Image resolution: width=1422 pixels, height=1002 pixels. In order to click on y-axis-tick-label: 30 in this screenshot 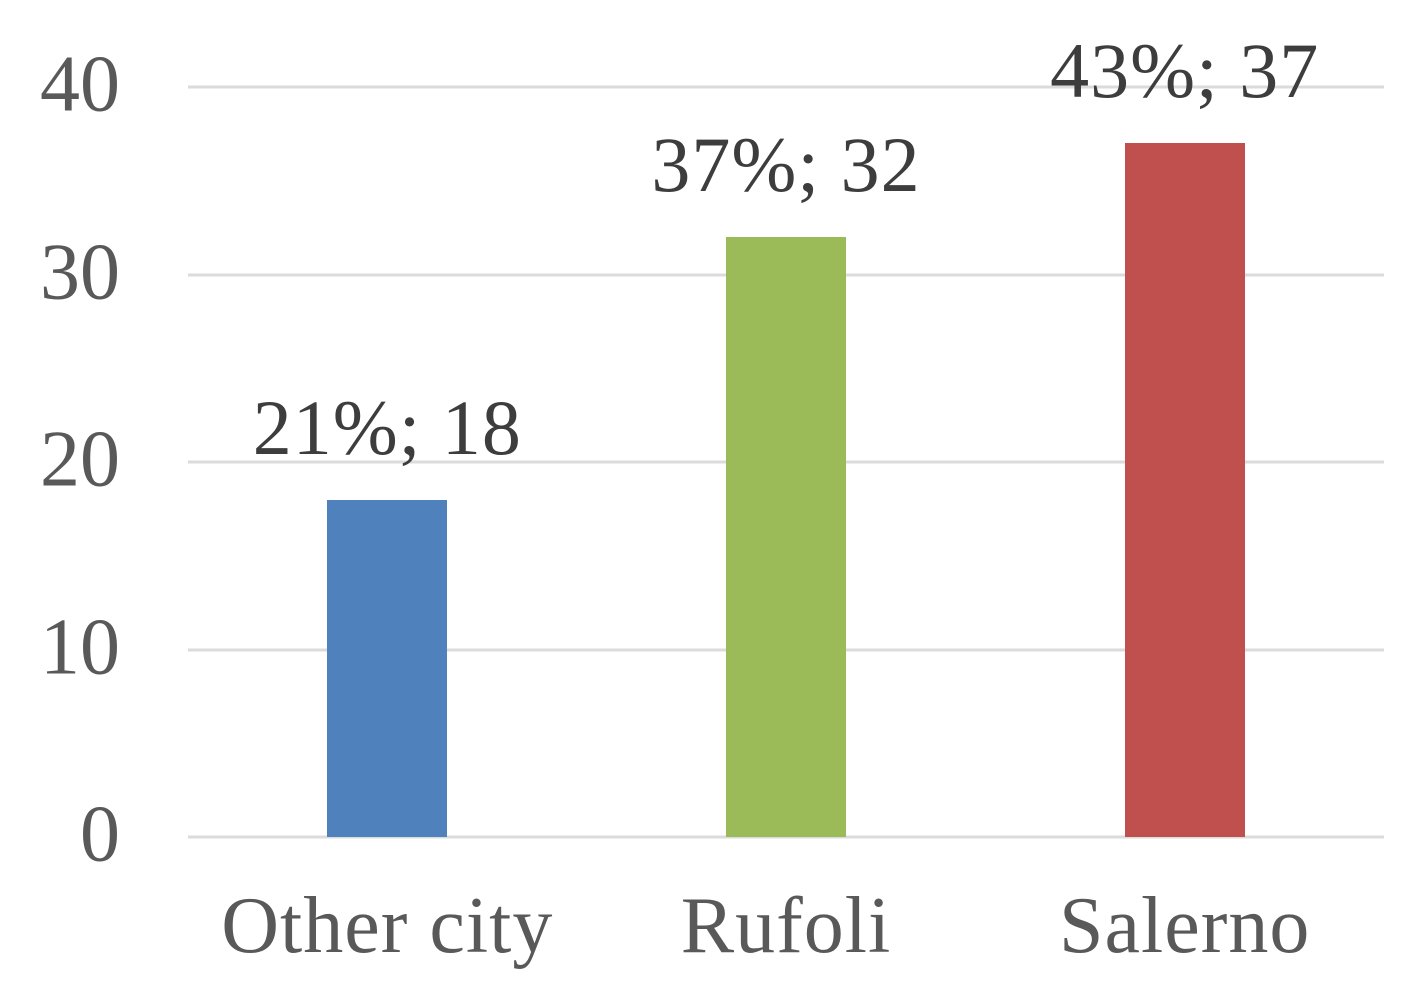, I will do `click(80, 272)`.